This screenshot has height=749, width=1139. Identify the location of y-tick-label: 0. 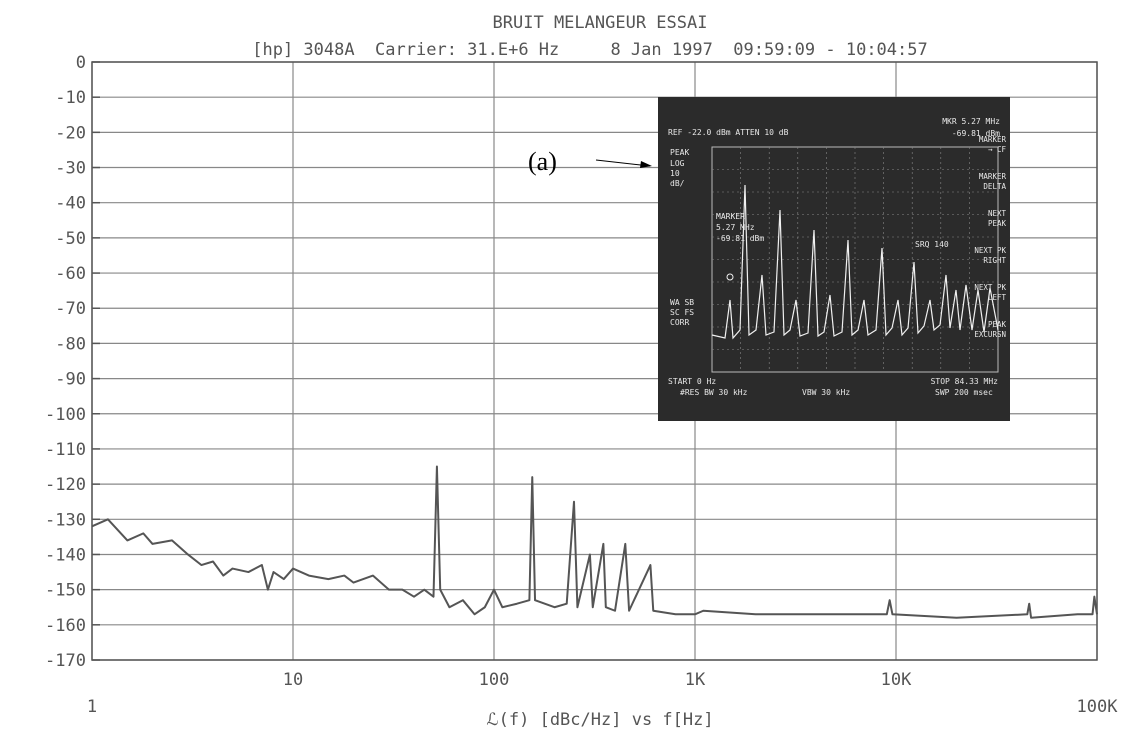
(81, 63).